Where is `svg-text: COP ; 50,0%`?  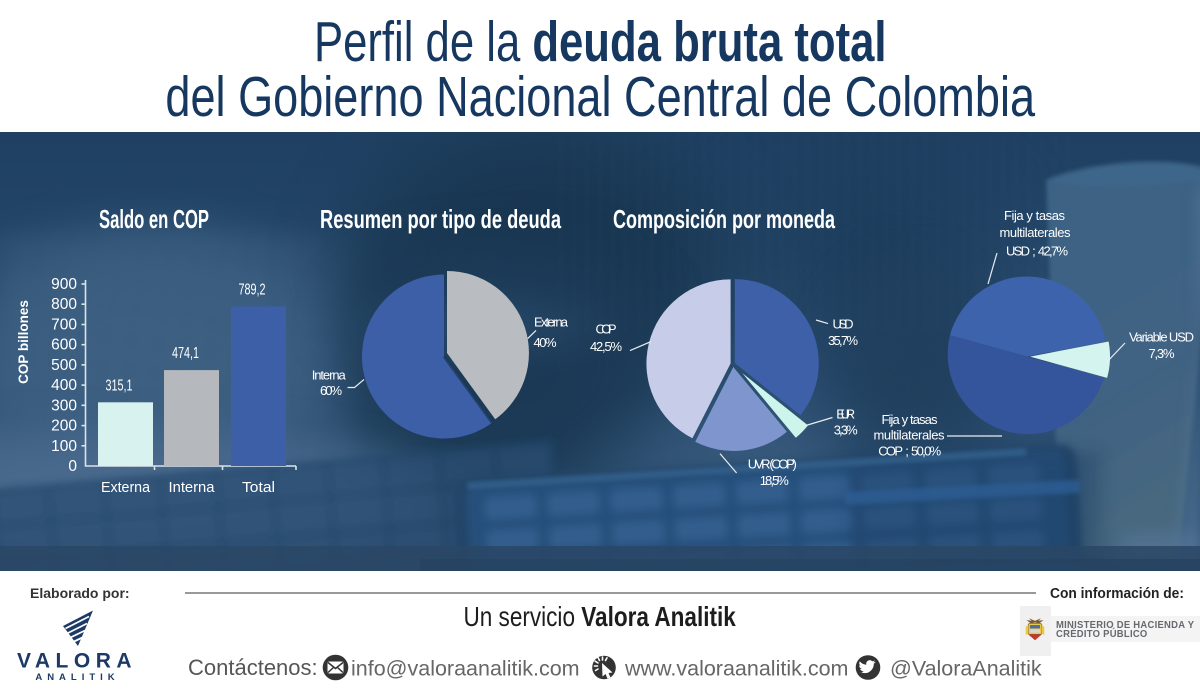
svg-text: COP ; 50,0% is located at coordinates (909, 450).